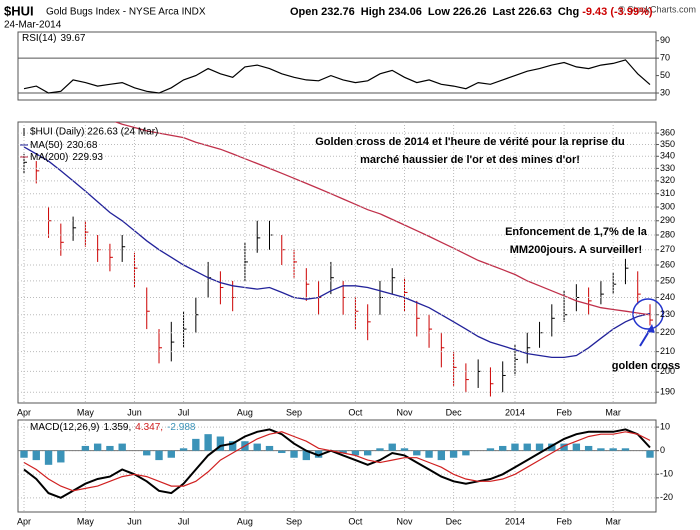  What do you see at coordinates (49, 157) in the screenshot?
I see `legend-name: MA(200)` at bounding box center [49, 157].